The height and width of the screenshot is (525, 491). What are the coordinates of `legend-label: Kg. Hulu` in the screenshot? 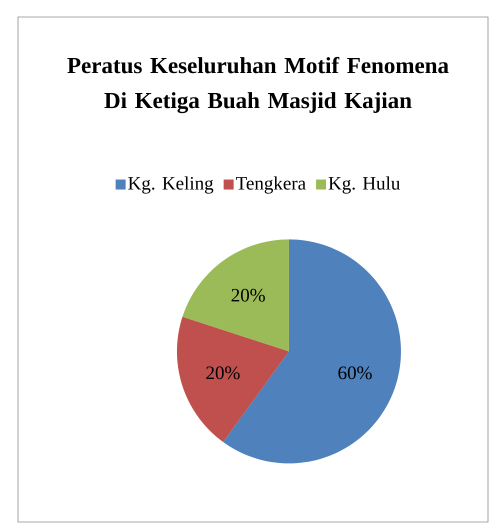 It's located at (364, 185).